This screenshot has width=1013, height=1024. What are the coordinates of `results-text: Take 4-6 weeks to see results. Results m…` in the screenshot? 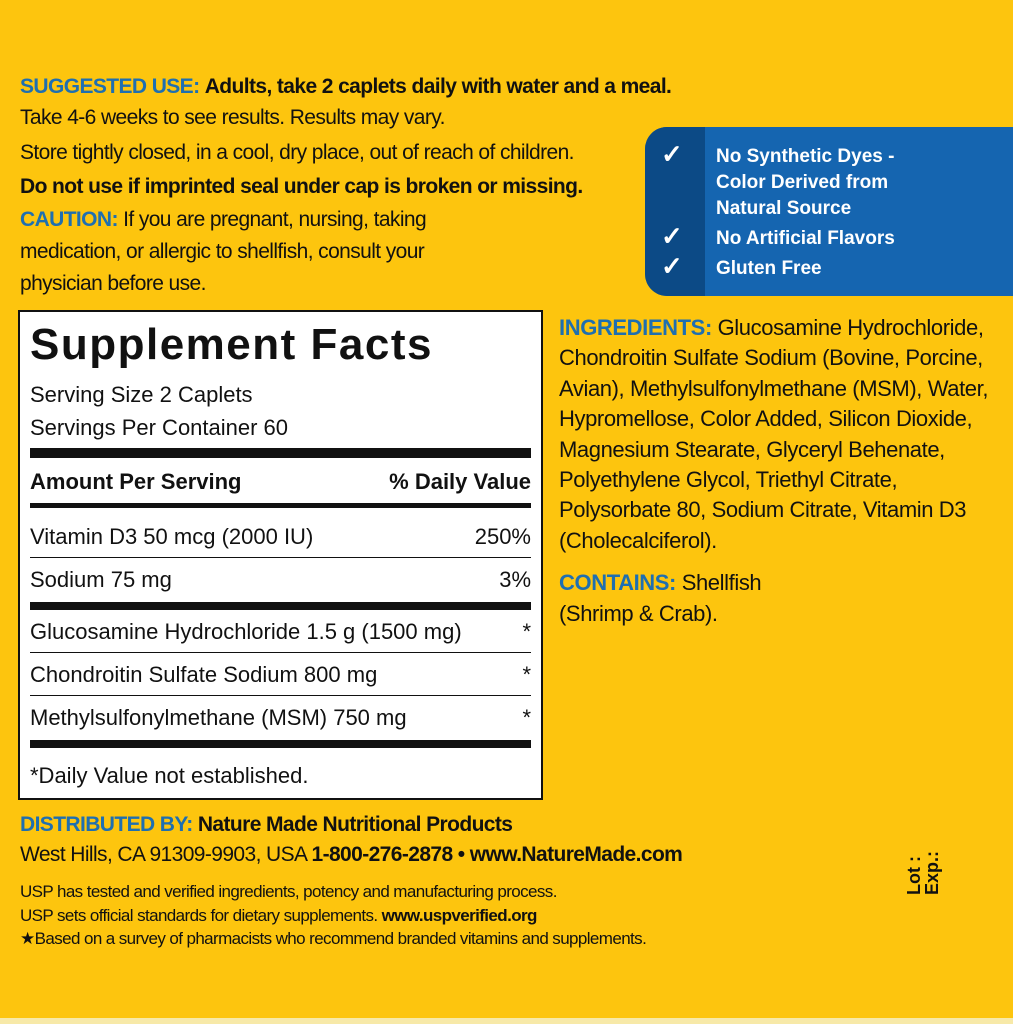 It's located at (232, 117).